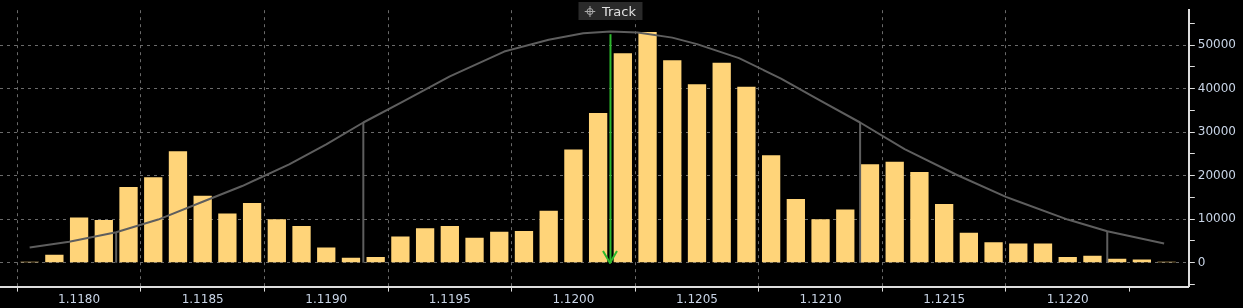 Image resolution: width=1243 pixels, height=308 pixels. What do you see at coordinates (79, 298) in the screenshot?
I see `x-tick-label: 1.1180` at bounding box center [79, 298].